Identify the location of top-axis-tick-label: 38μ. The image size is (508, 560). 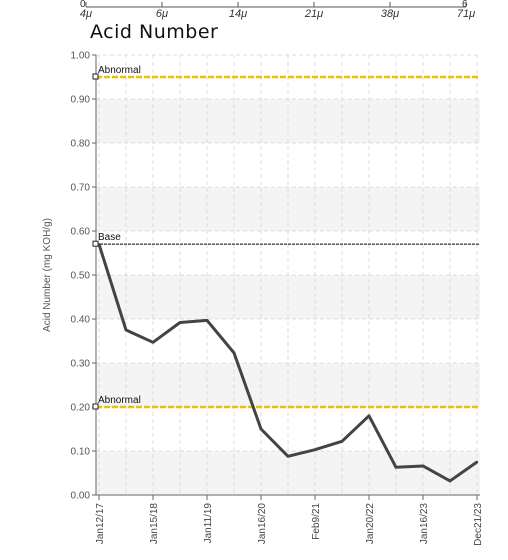
(390, 14).